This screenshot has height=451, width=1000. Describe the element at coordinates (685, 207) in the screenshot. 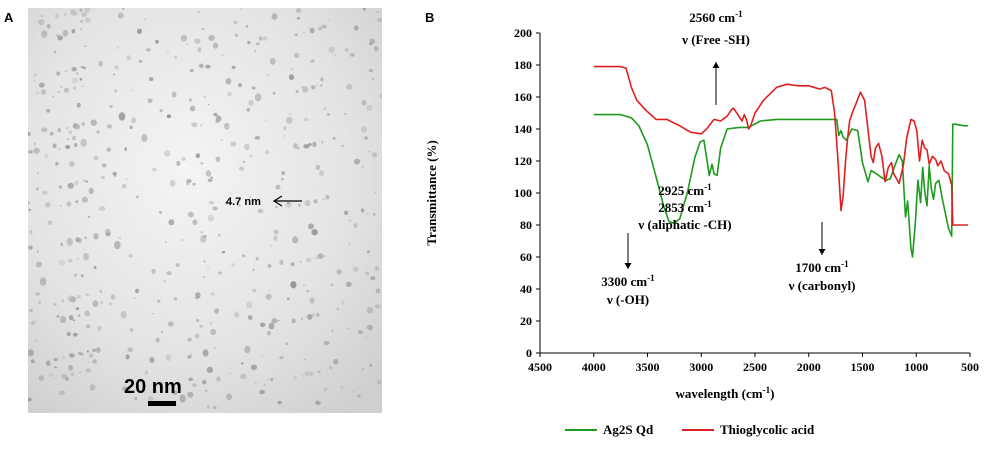

I see `annotation-text: 2853 cm-1` at that location.